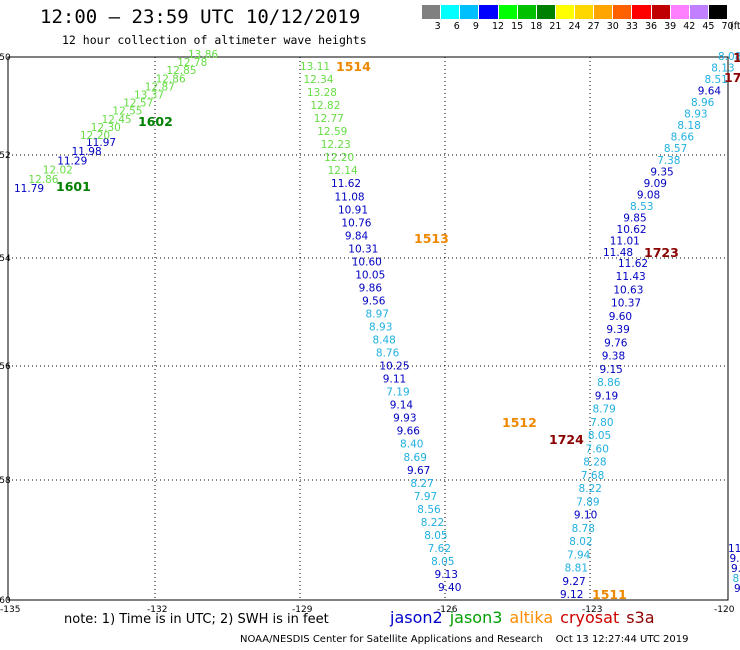 The width and height of the screenshot is (740, 650). I want to click on wave-height-value: 12.86, so click(171, 79).